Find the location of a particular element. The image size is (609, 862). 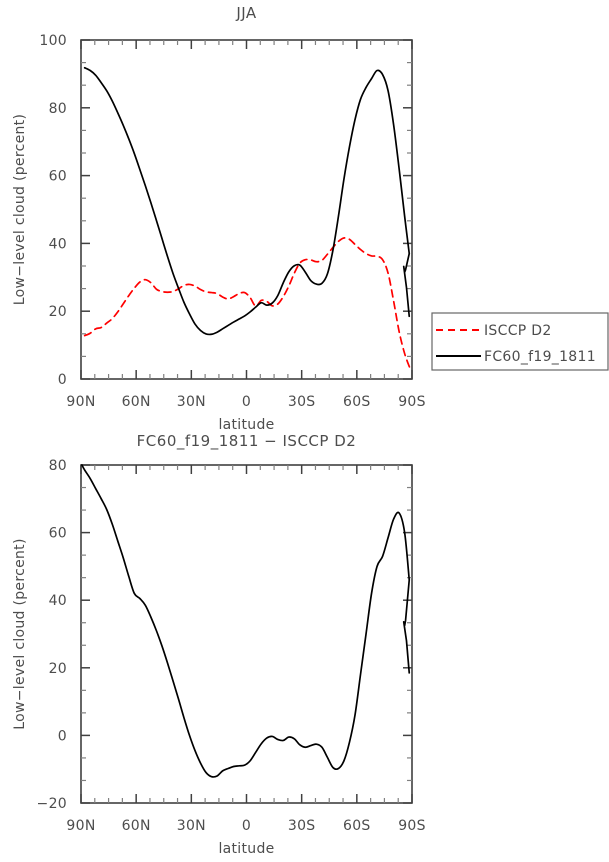

top-x-tick-label: 60N is located at coordinates (136, 402).